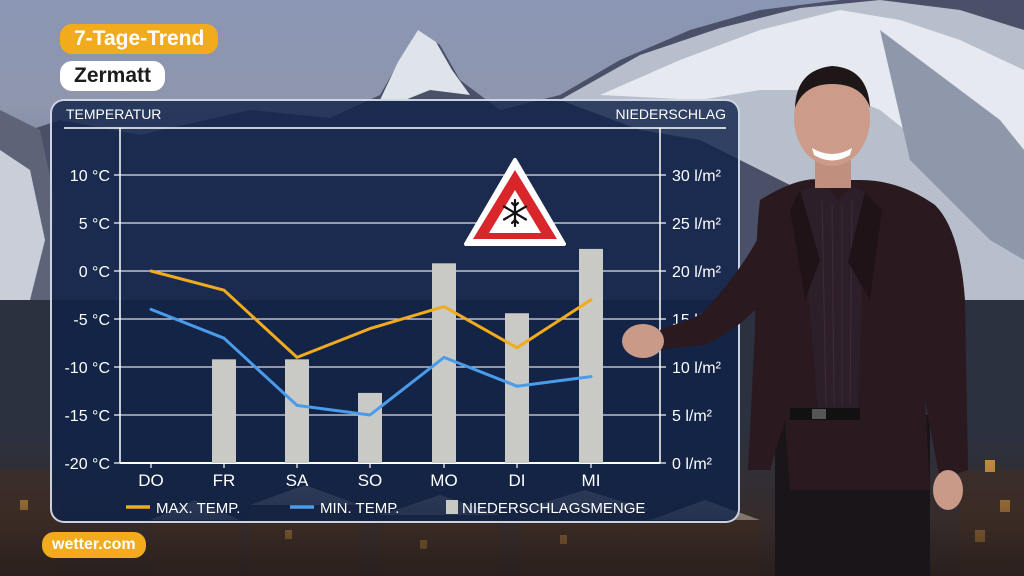  What do you see at coordinates (371, 362) in the screenshot?
I see `min-temp-line` at bounding box center [371, 362].